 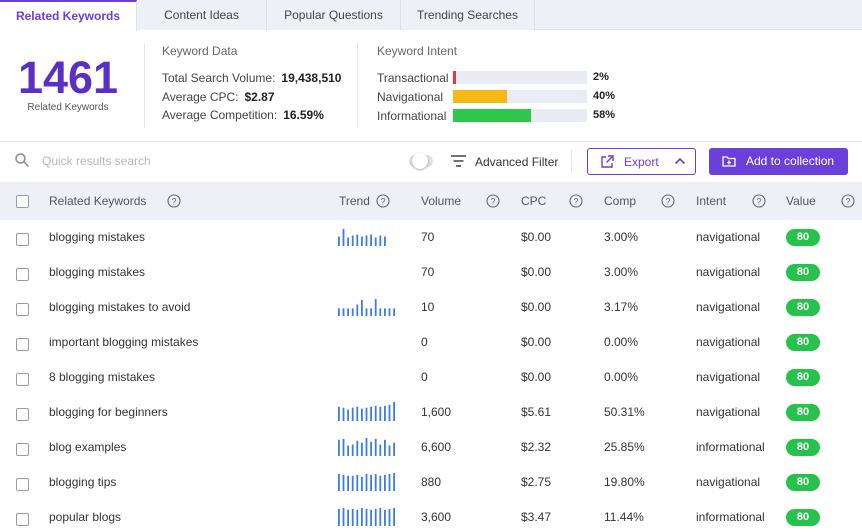 What do you see at coordinates (120, 307) in the screenshot?
I see `keyword-cell: blogging mistakes to avoid` at bounding box center [120, 307].